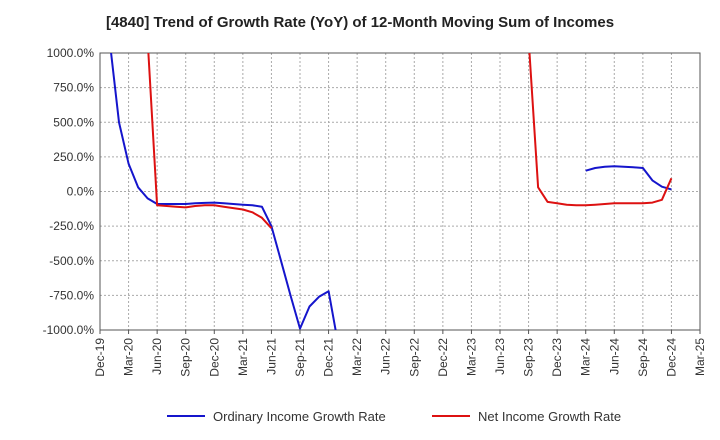 This screenshot has width=720, height=440. I want to click on x-tick-label: Mar-20, so click(129, 357).